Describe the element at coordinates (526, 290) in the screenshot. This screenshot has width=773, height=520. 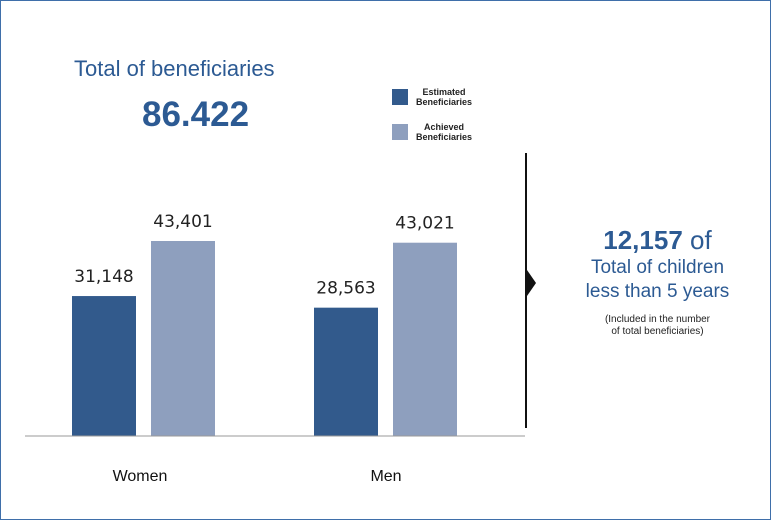
I see `divider-line` at that location.